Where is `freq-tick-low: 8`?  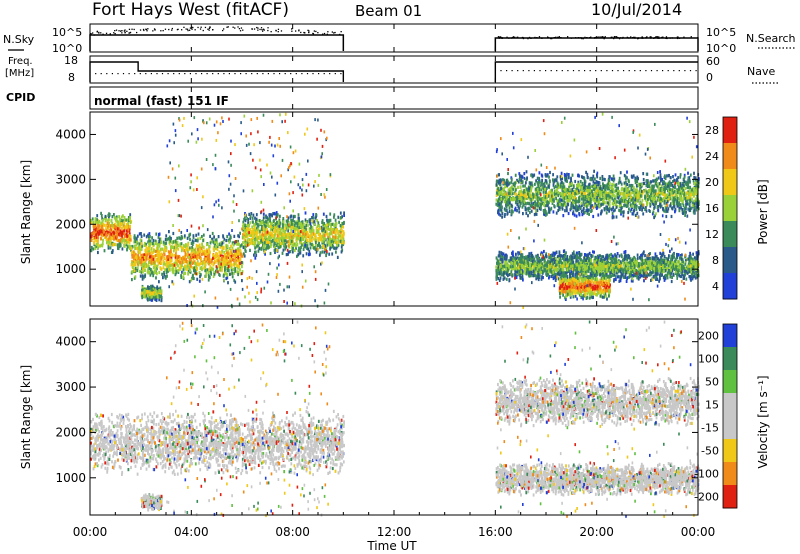
freq-tick-low: 8 is located at coordinates (71, 77).